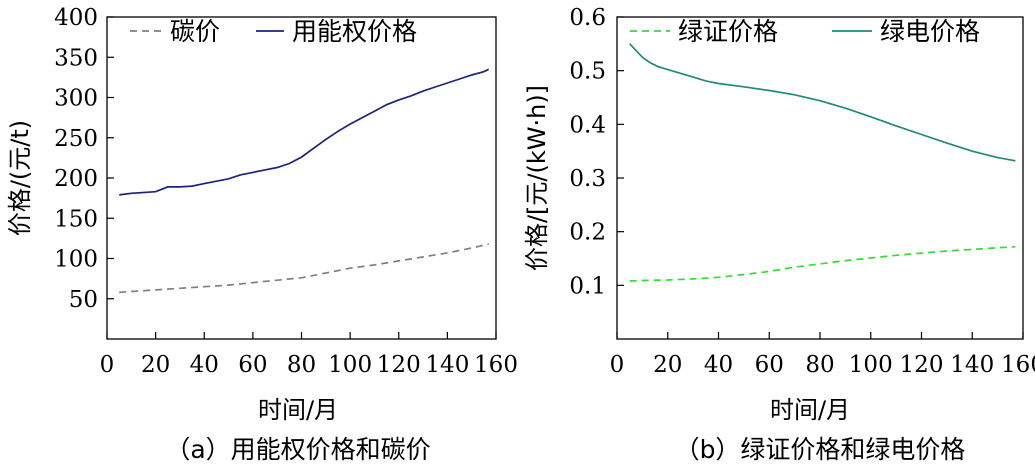 The width and height of the screenshot is (1035, 468). Describe the element at coordinates (354, 31) in the screenshot. I see `legend-label-2: 用能权价格` at that location.